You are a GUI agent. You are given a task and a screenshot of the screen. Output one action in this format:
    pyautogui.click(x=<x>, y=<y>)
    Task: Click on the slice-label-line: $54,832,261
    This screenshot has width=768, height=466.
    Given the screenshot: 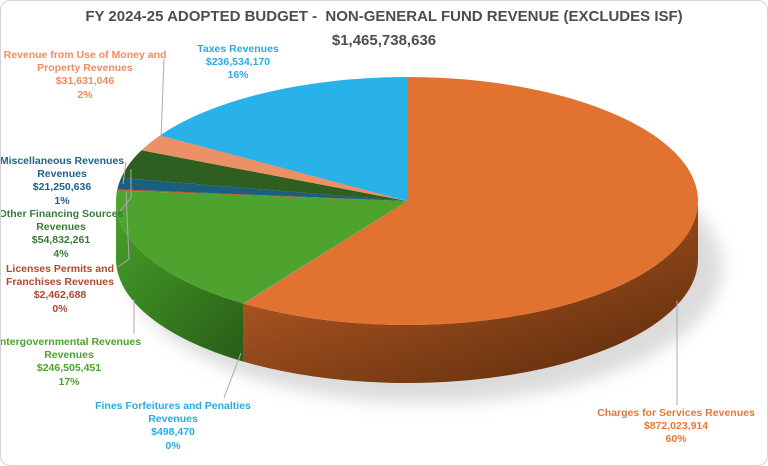 What is the action you would take?
    pyautogui.click(x=61, y=240)
    